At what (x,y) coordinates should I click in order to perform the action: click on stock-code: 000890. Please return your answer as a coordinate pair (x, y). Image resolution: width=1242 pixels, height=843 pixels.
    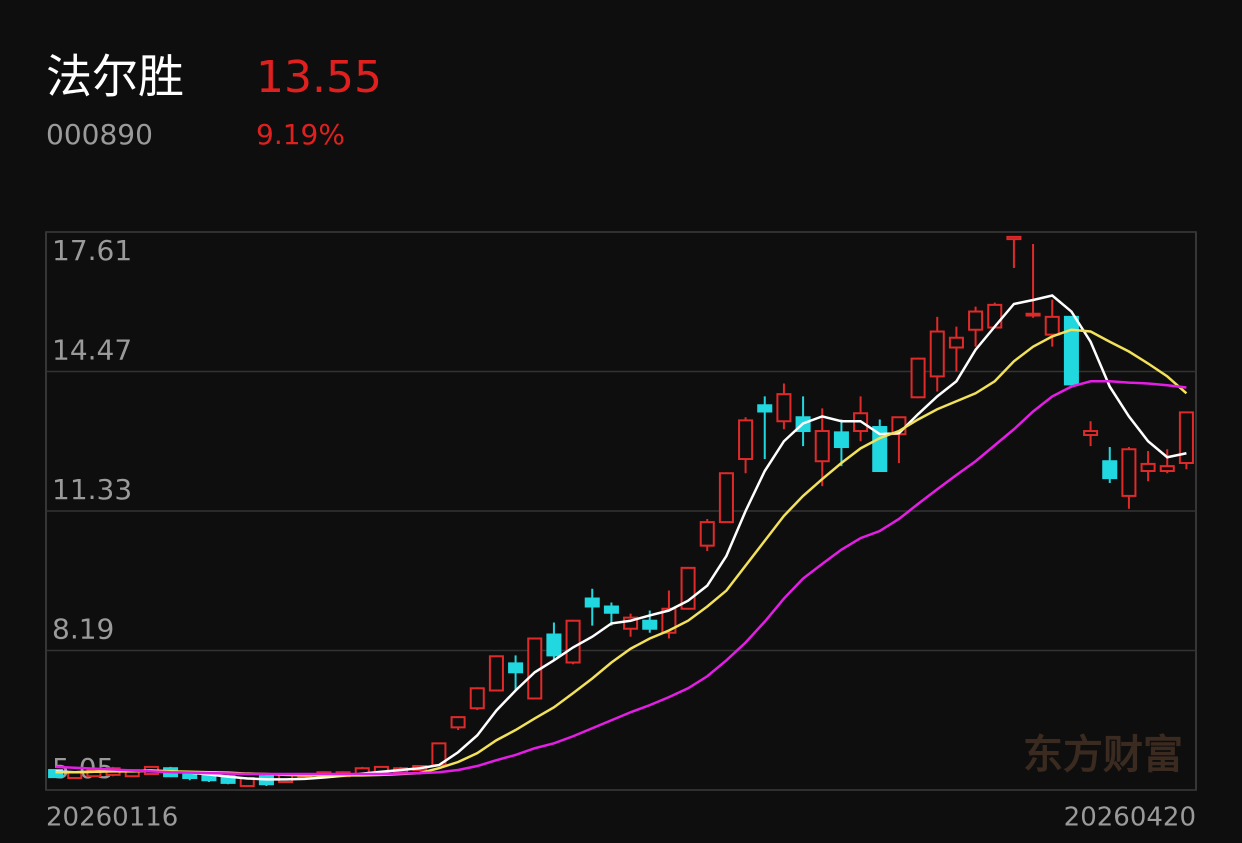
    Looking at the image, I should click on (99, 134).